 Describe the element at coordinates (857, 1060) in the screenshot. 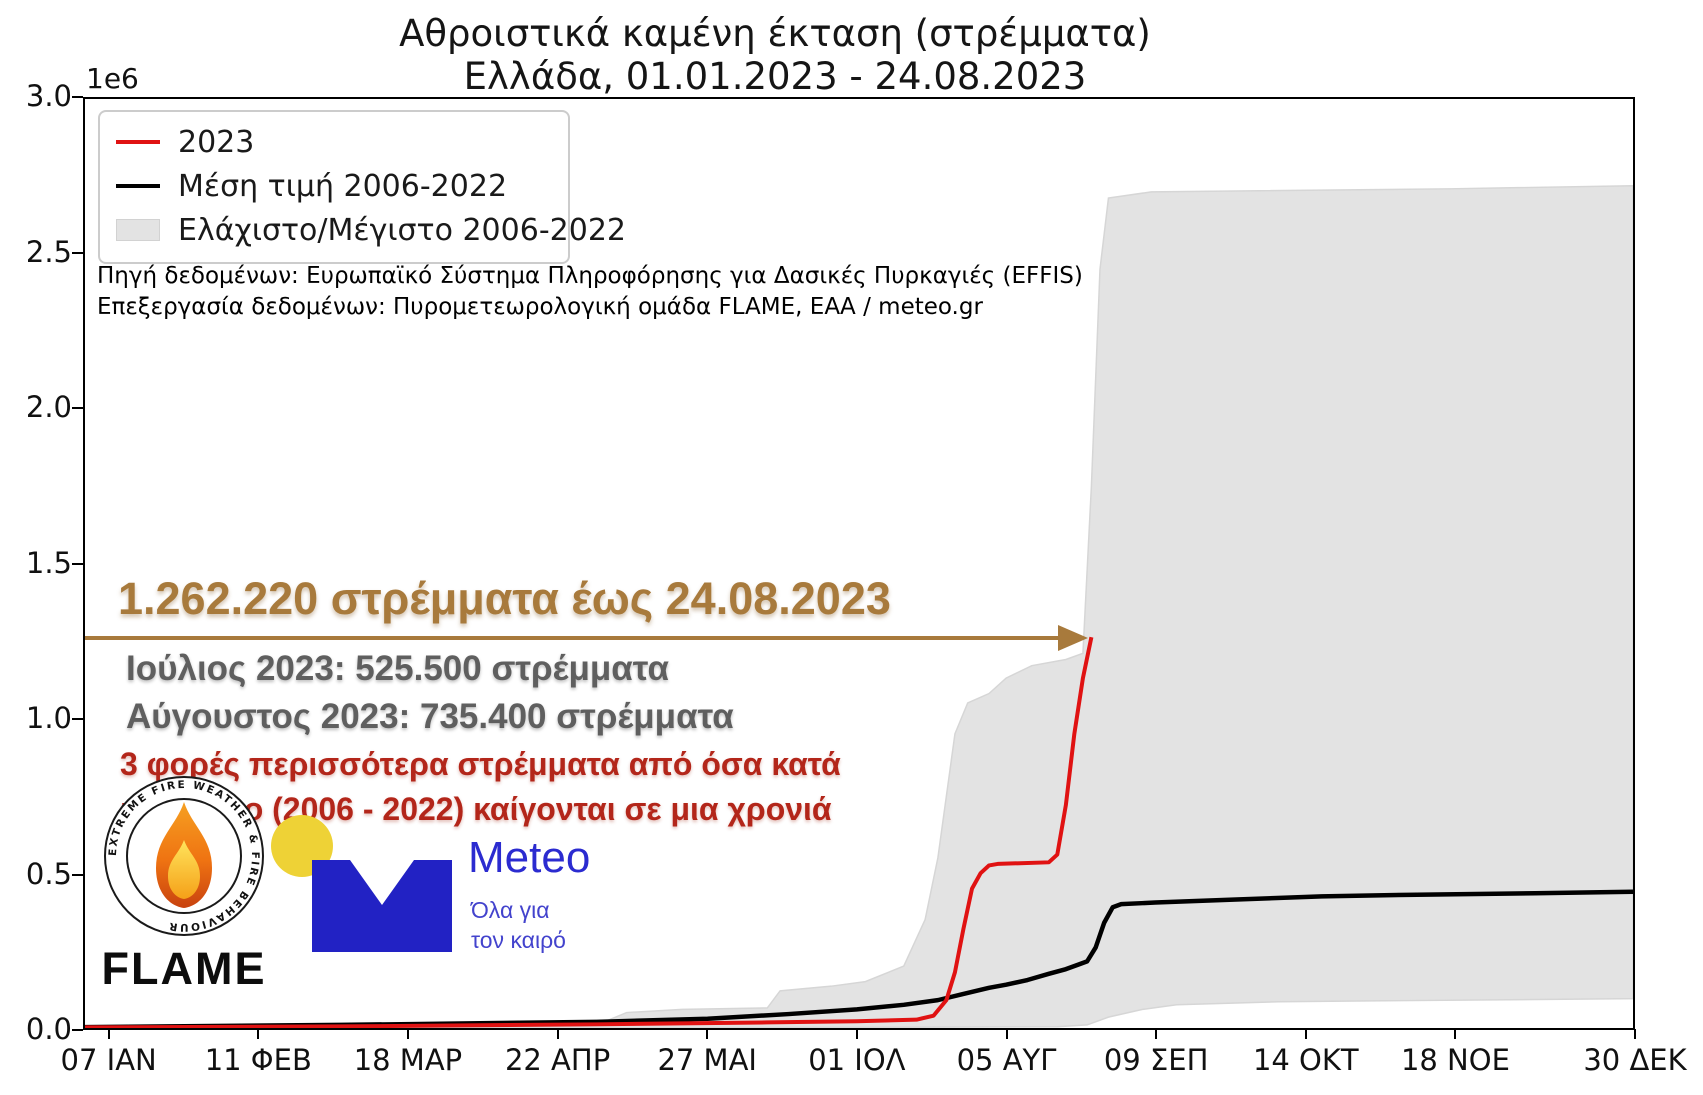

I see `x-tick-label: 01 ΙΟΛ` at that location.